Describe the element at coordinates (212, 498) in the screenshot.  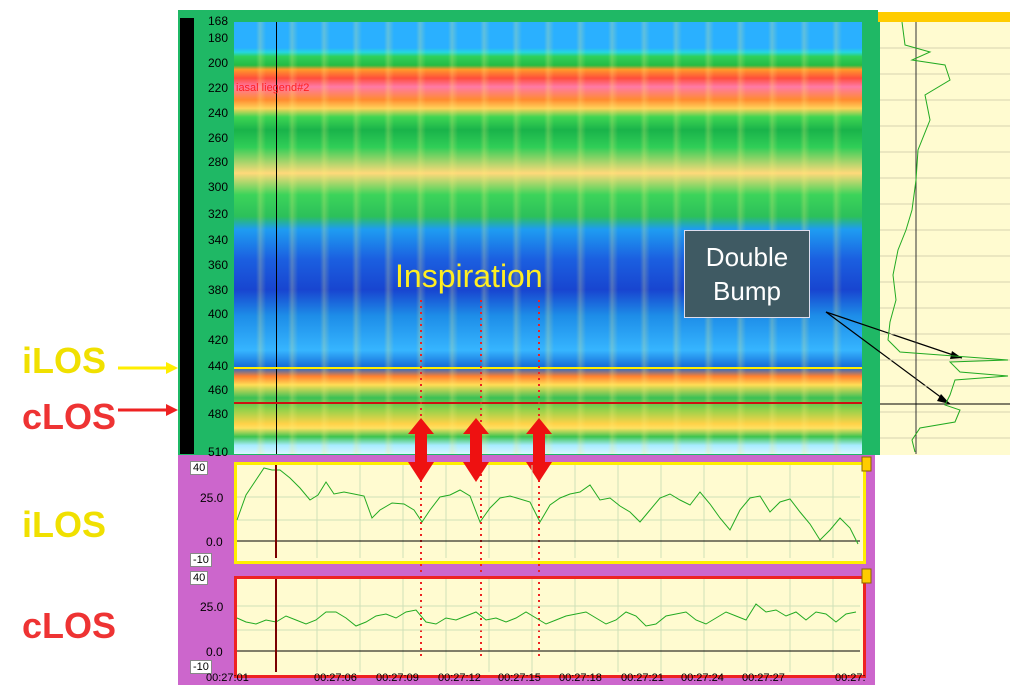
I see `ilos-tick-25: 25.0` at that location.